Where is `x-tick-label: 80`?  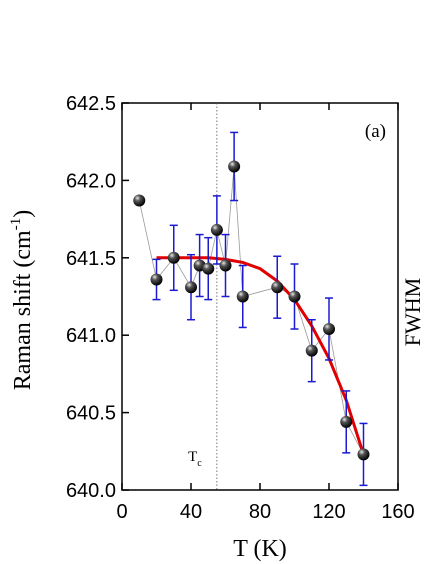 x-tick-label: 80 is located at coordinates (260, 512).